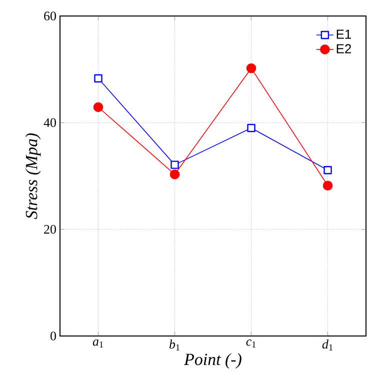  Describe the element at coordinates (53, 336) in the screenshot. I see `y-tick-label: 0` at that location.